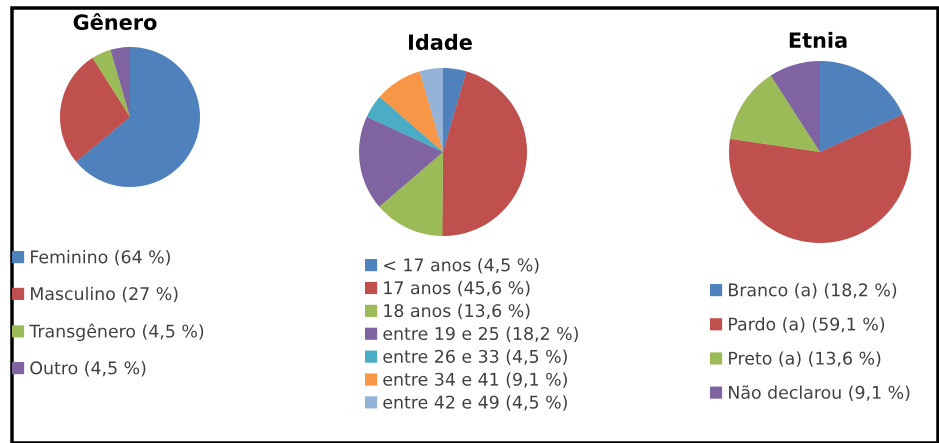 The width and height of the screenshot is (939, 443). Describe the element at coordinates (812, 290) in the screenshot. I see `legend-label: Branco (a) (18,2 %)` at that location.